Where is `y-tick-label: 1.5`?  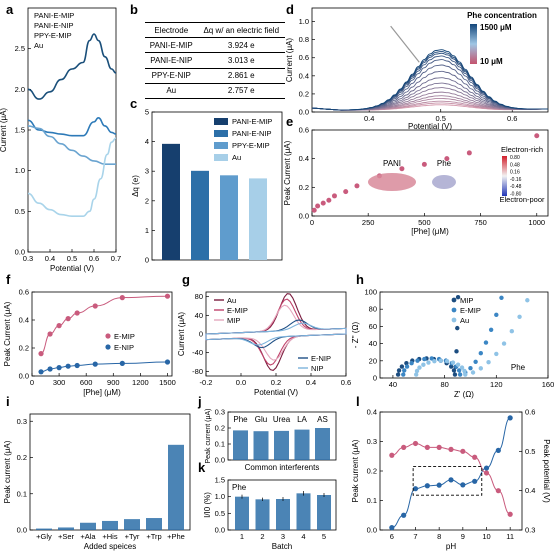 y-tick-label: 1.5 is located at coordinates (220, 480).